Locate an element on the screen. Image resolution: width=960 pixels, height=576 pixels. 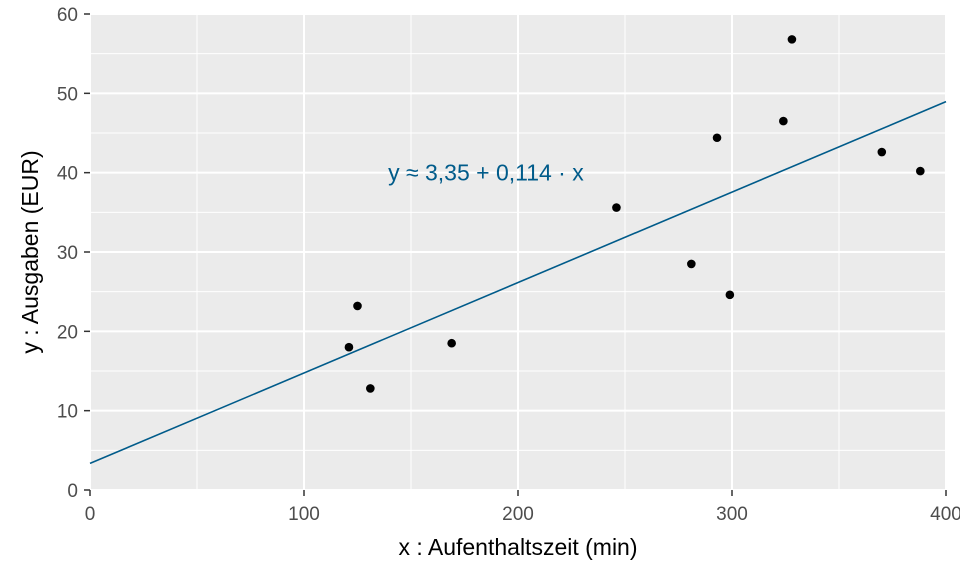
y-axis-title: y : Ausgaben (EUR) is located at coordinates (30, 251).